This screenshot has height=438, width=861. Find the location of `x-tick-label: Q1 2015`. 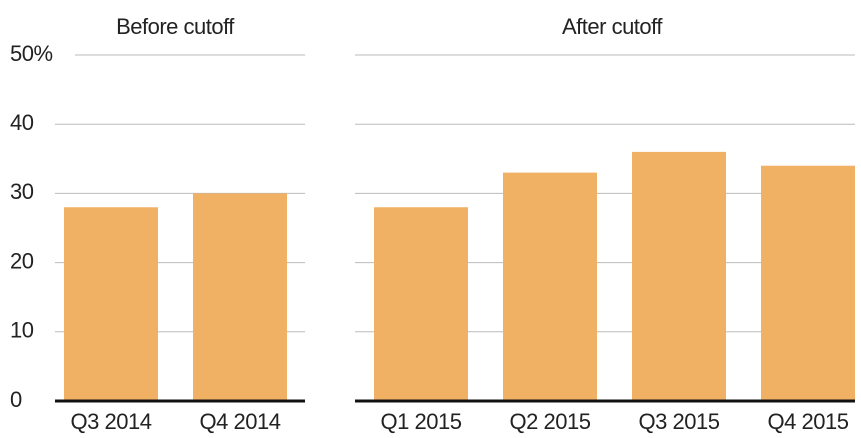

x-tick-label: Q1 2015 is located at coordinates (421, 421).